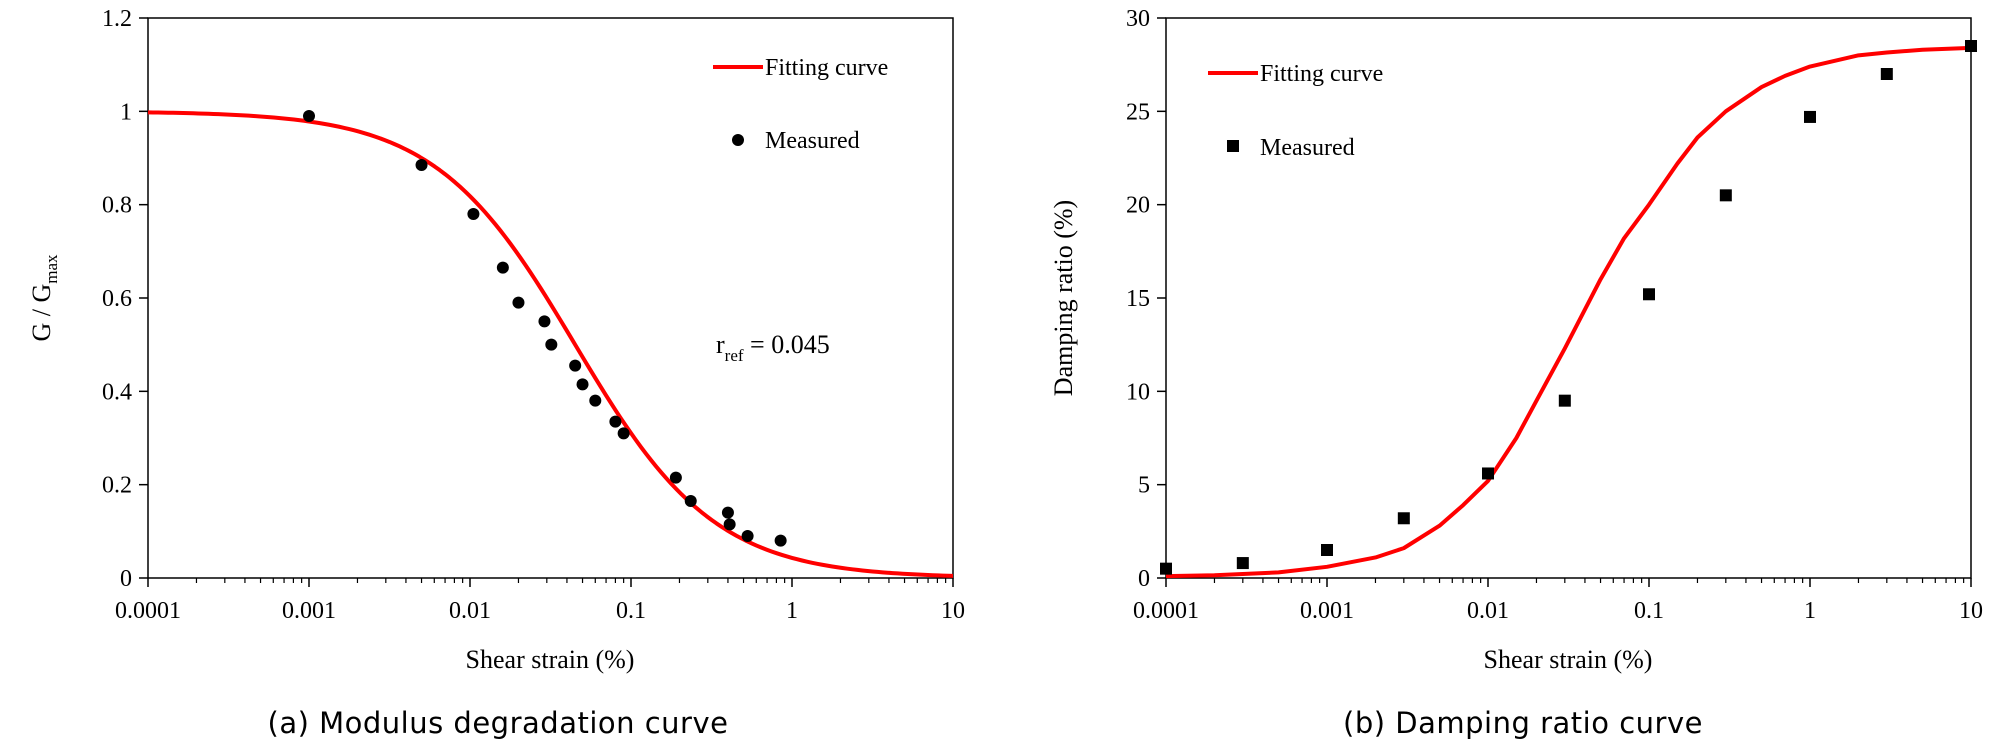 Image resolution: width=2008 pixels, height=743 pixels. I want to click on y-tick-label: 15, so click(1138, 299).